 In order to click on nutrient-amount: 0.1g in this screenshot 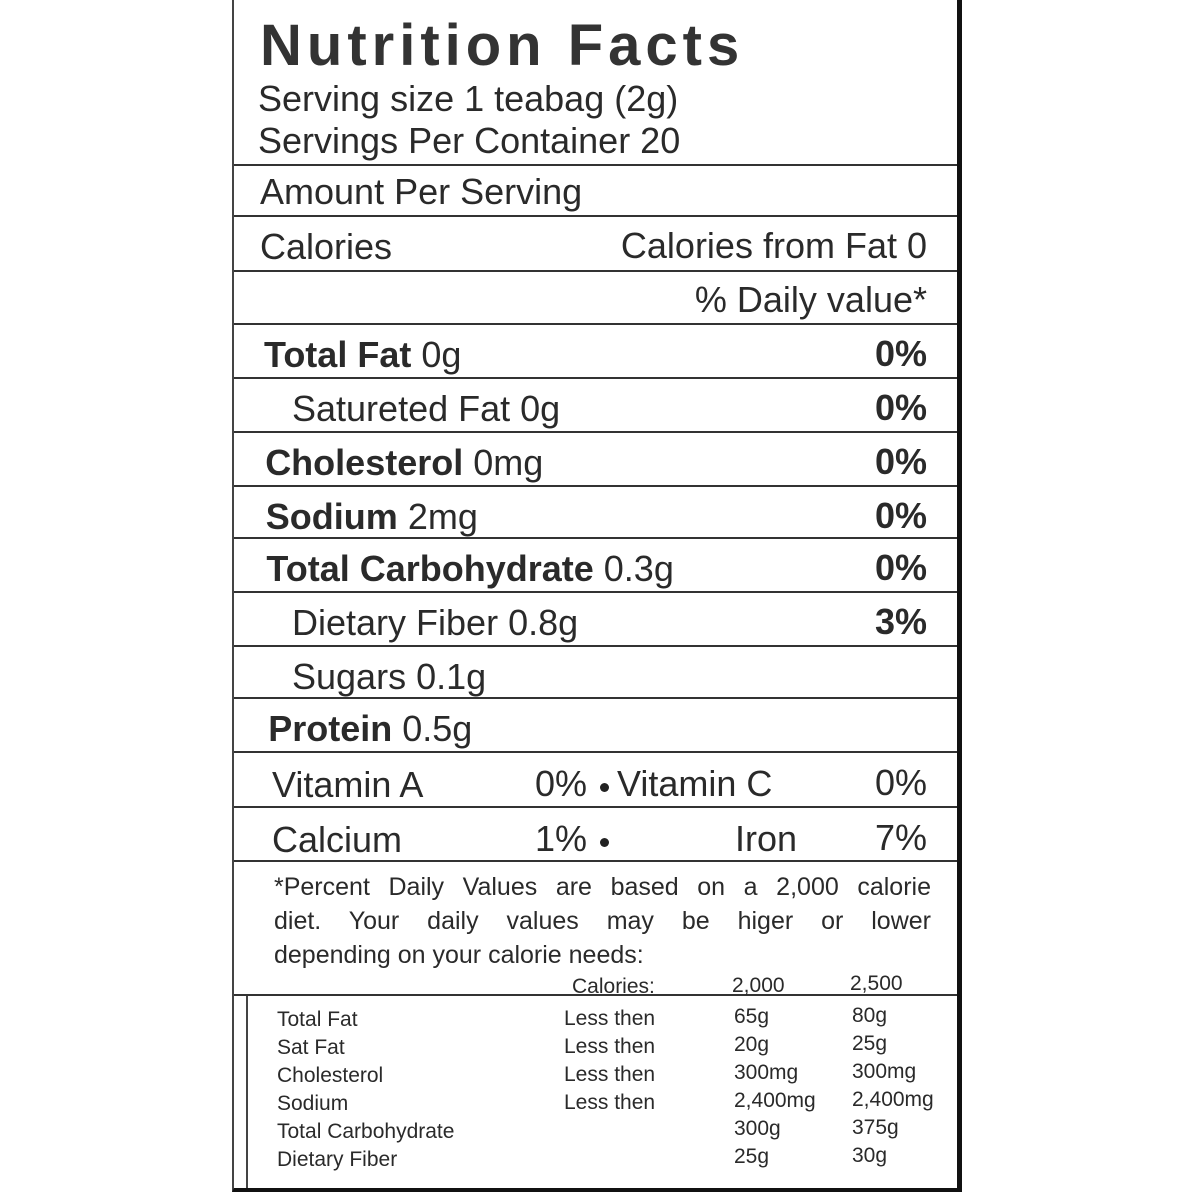, I will do `click(451, 676)`.